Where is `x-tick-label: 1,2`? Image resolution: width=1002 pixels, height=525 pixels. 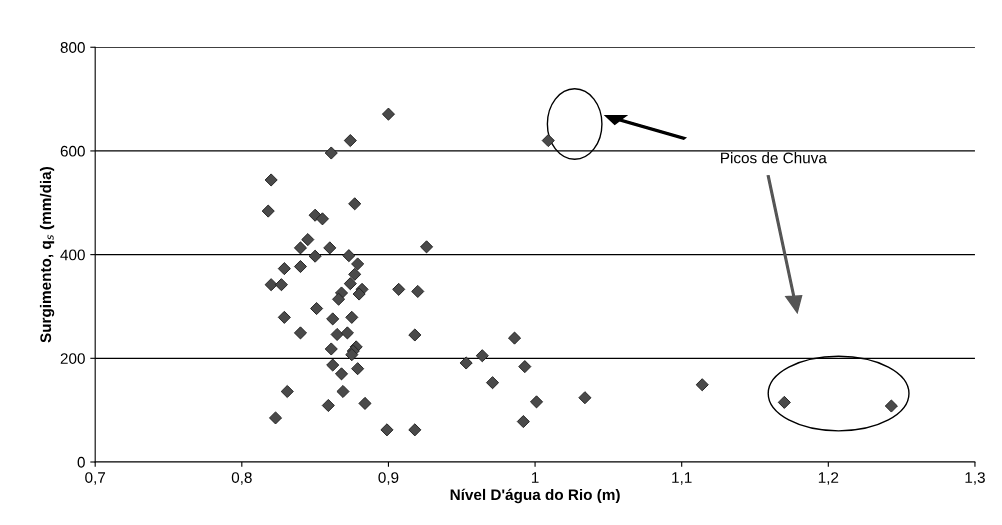
x-tick-label: 1,2 is located at coordinates (828, 478).